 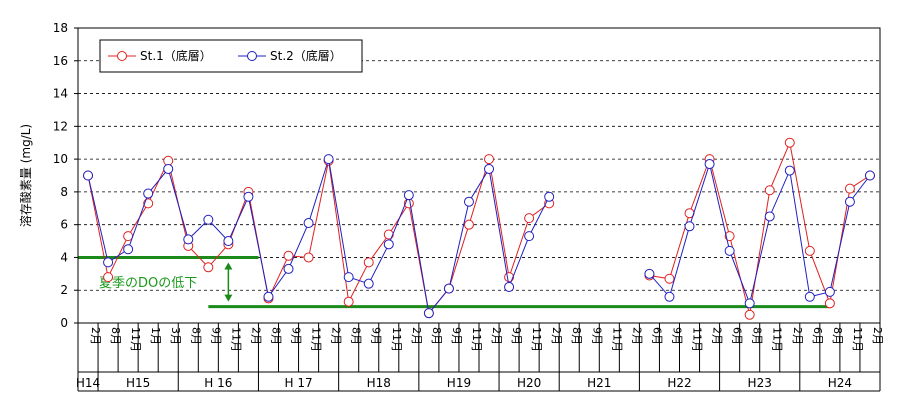 I want to click on group-label: H22, so click(x=679, y=383).